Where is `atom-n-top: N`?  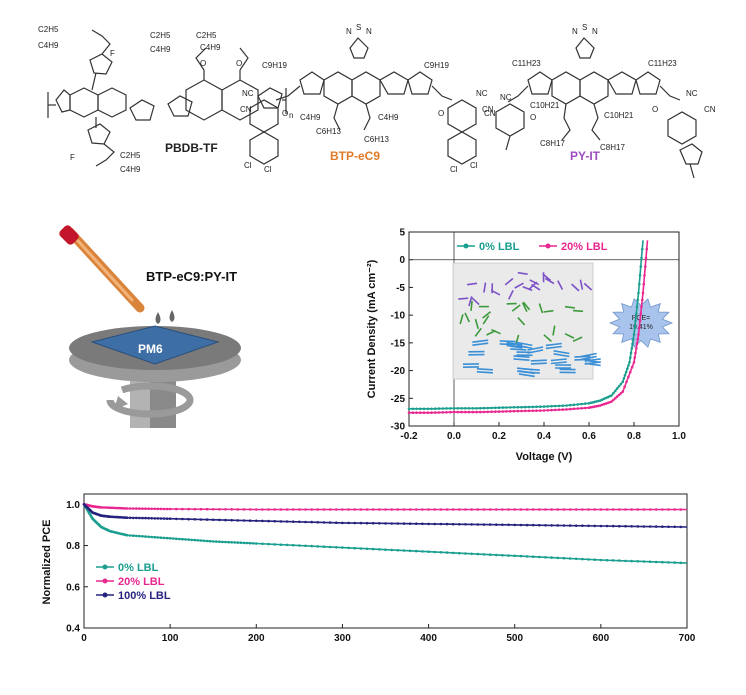 atom-n-top: N is located at coordinates (575, 31).